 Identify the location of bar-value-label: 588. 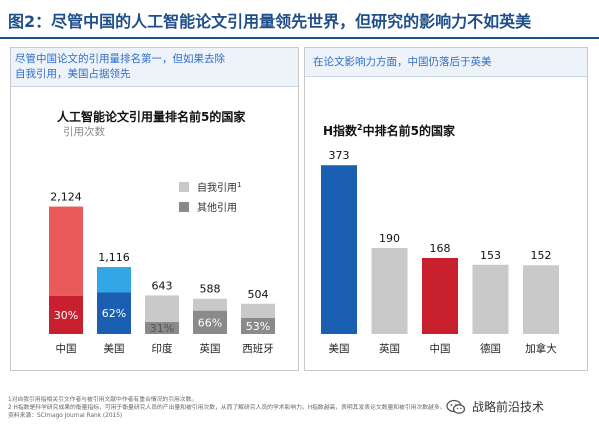
(210, 289).